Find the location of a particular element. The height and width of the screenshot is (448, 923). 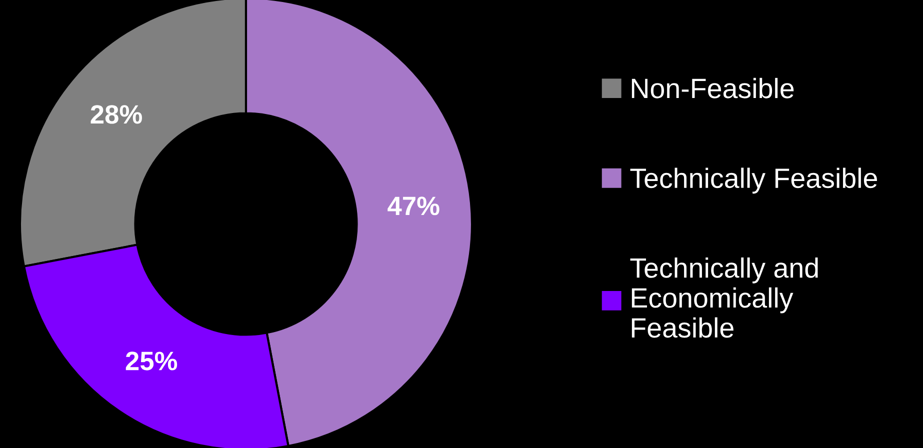

data-label: 47% is located at coordinates (414, 206).